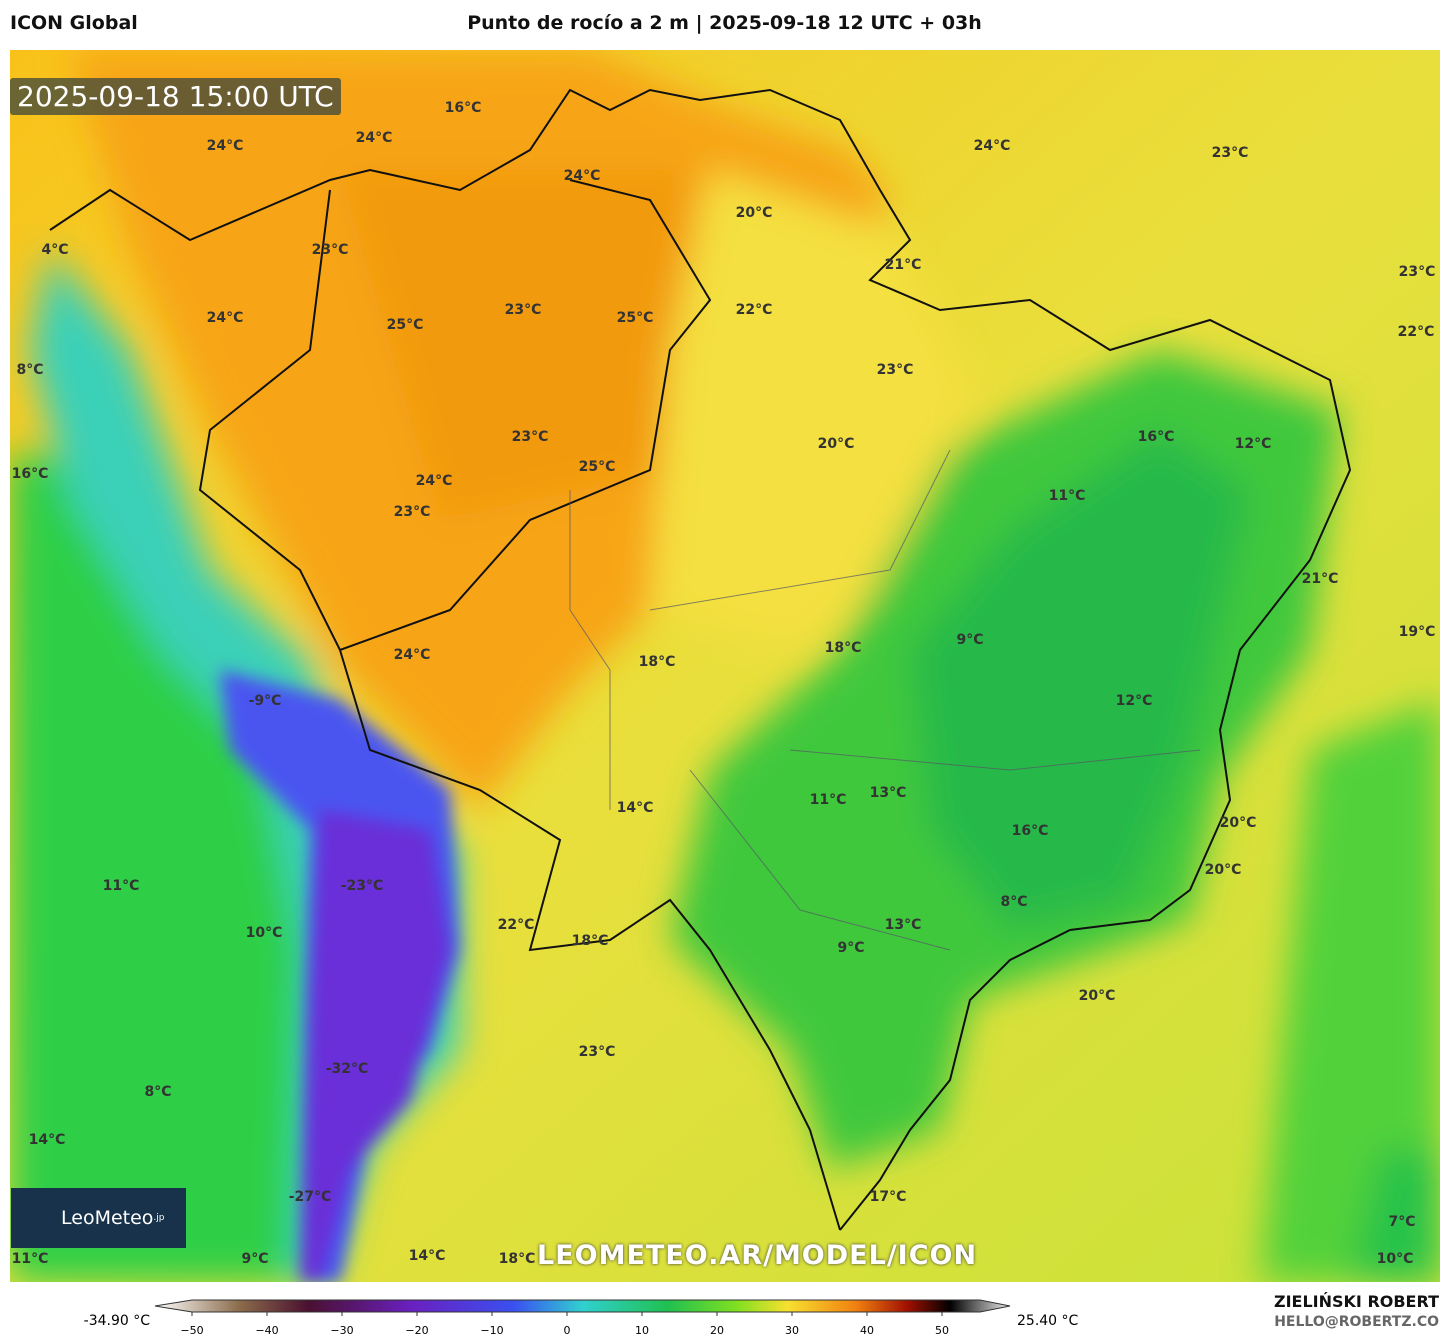 This screenshot has height=1338, width=1449. Describe the element at coordinates (792, 1330) in the screenshot. I see `colorbar-tick-label: 30` at that location.